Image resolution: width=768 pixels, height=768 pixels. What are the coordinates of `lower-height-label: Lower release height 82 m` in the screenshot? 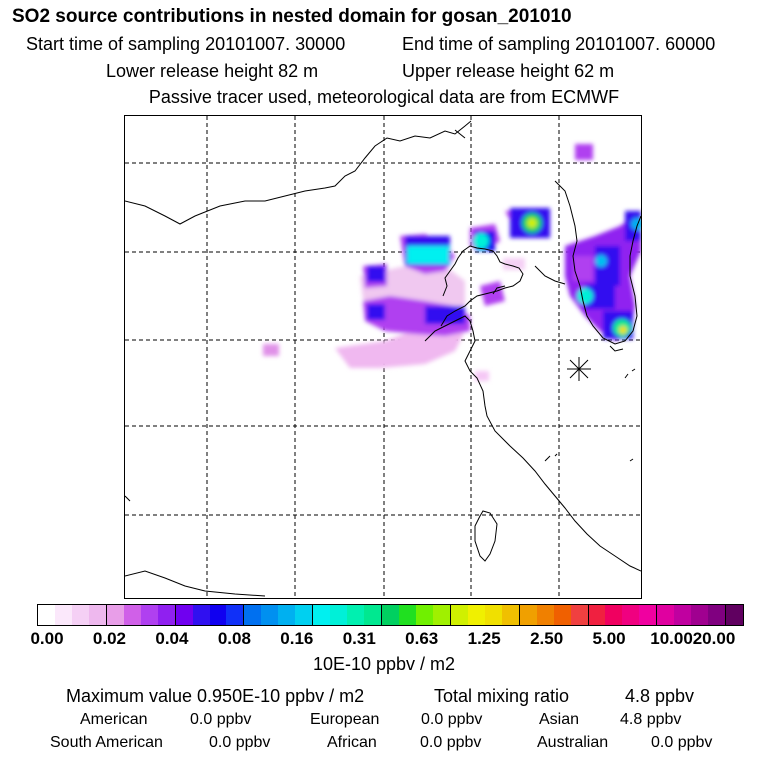 It's located at (212, 71).